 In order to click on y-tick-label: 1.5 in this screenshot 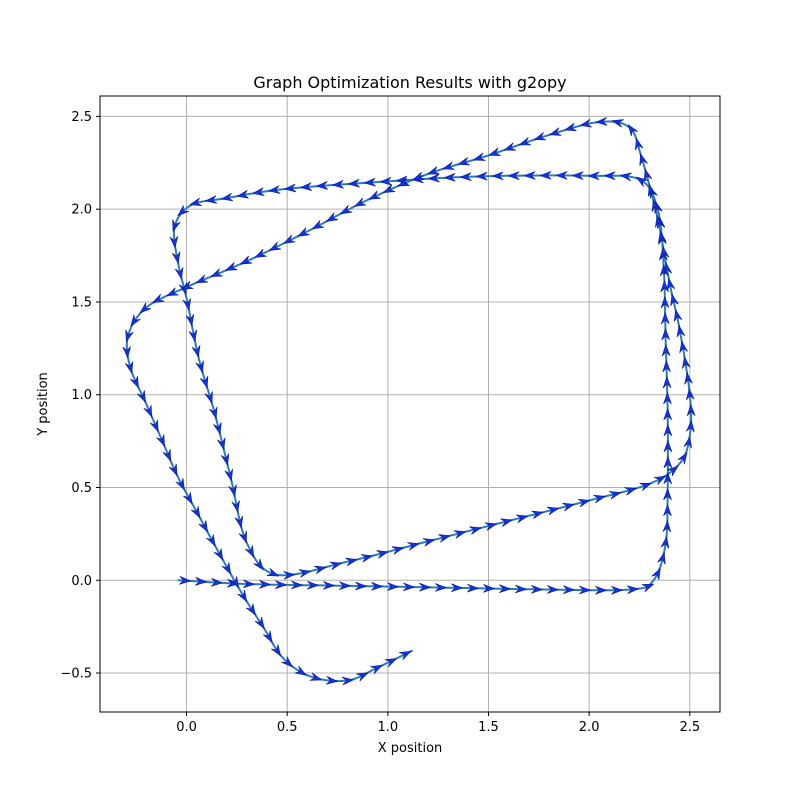, I will do `click(81, 302)`.